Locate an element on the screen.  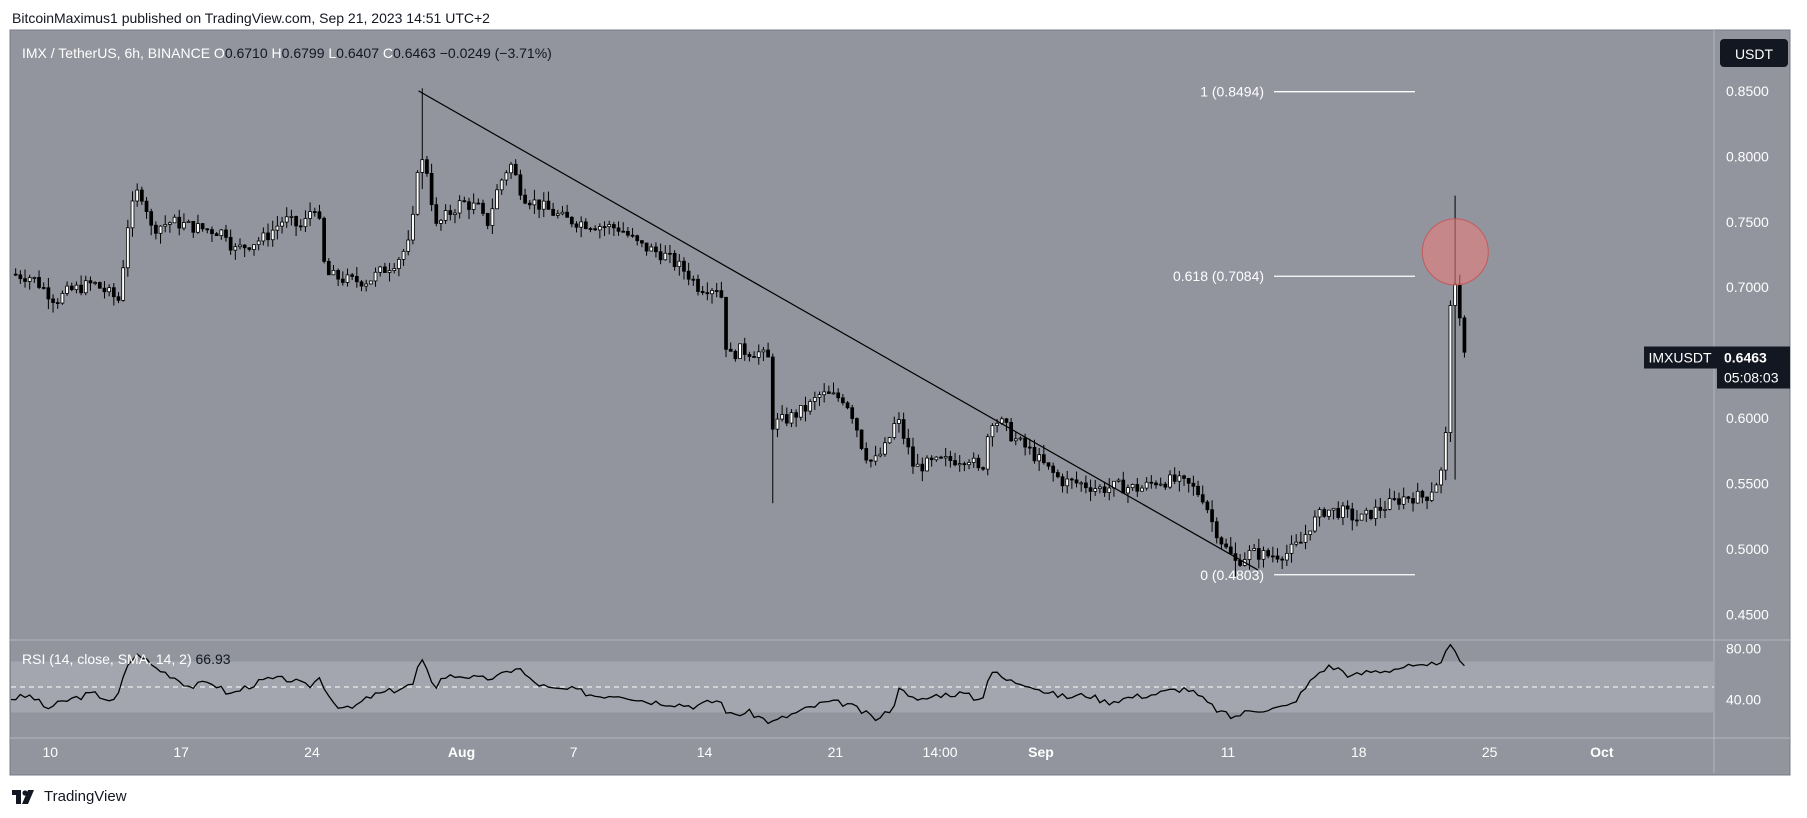
currency-button-label: USDT is located at coordinates (1754, 54).